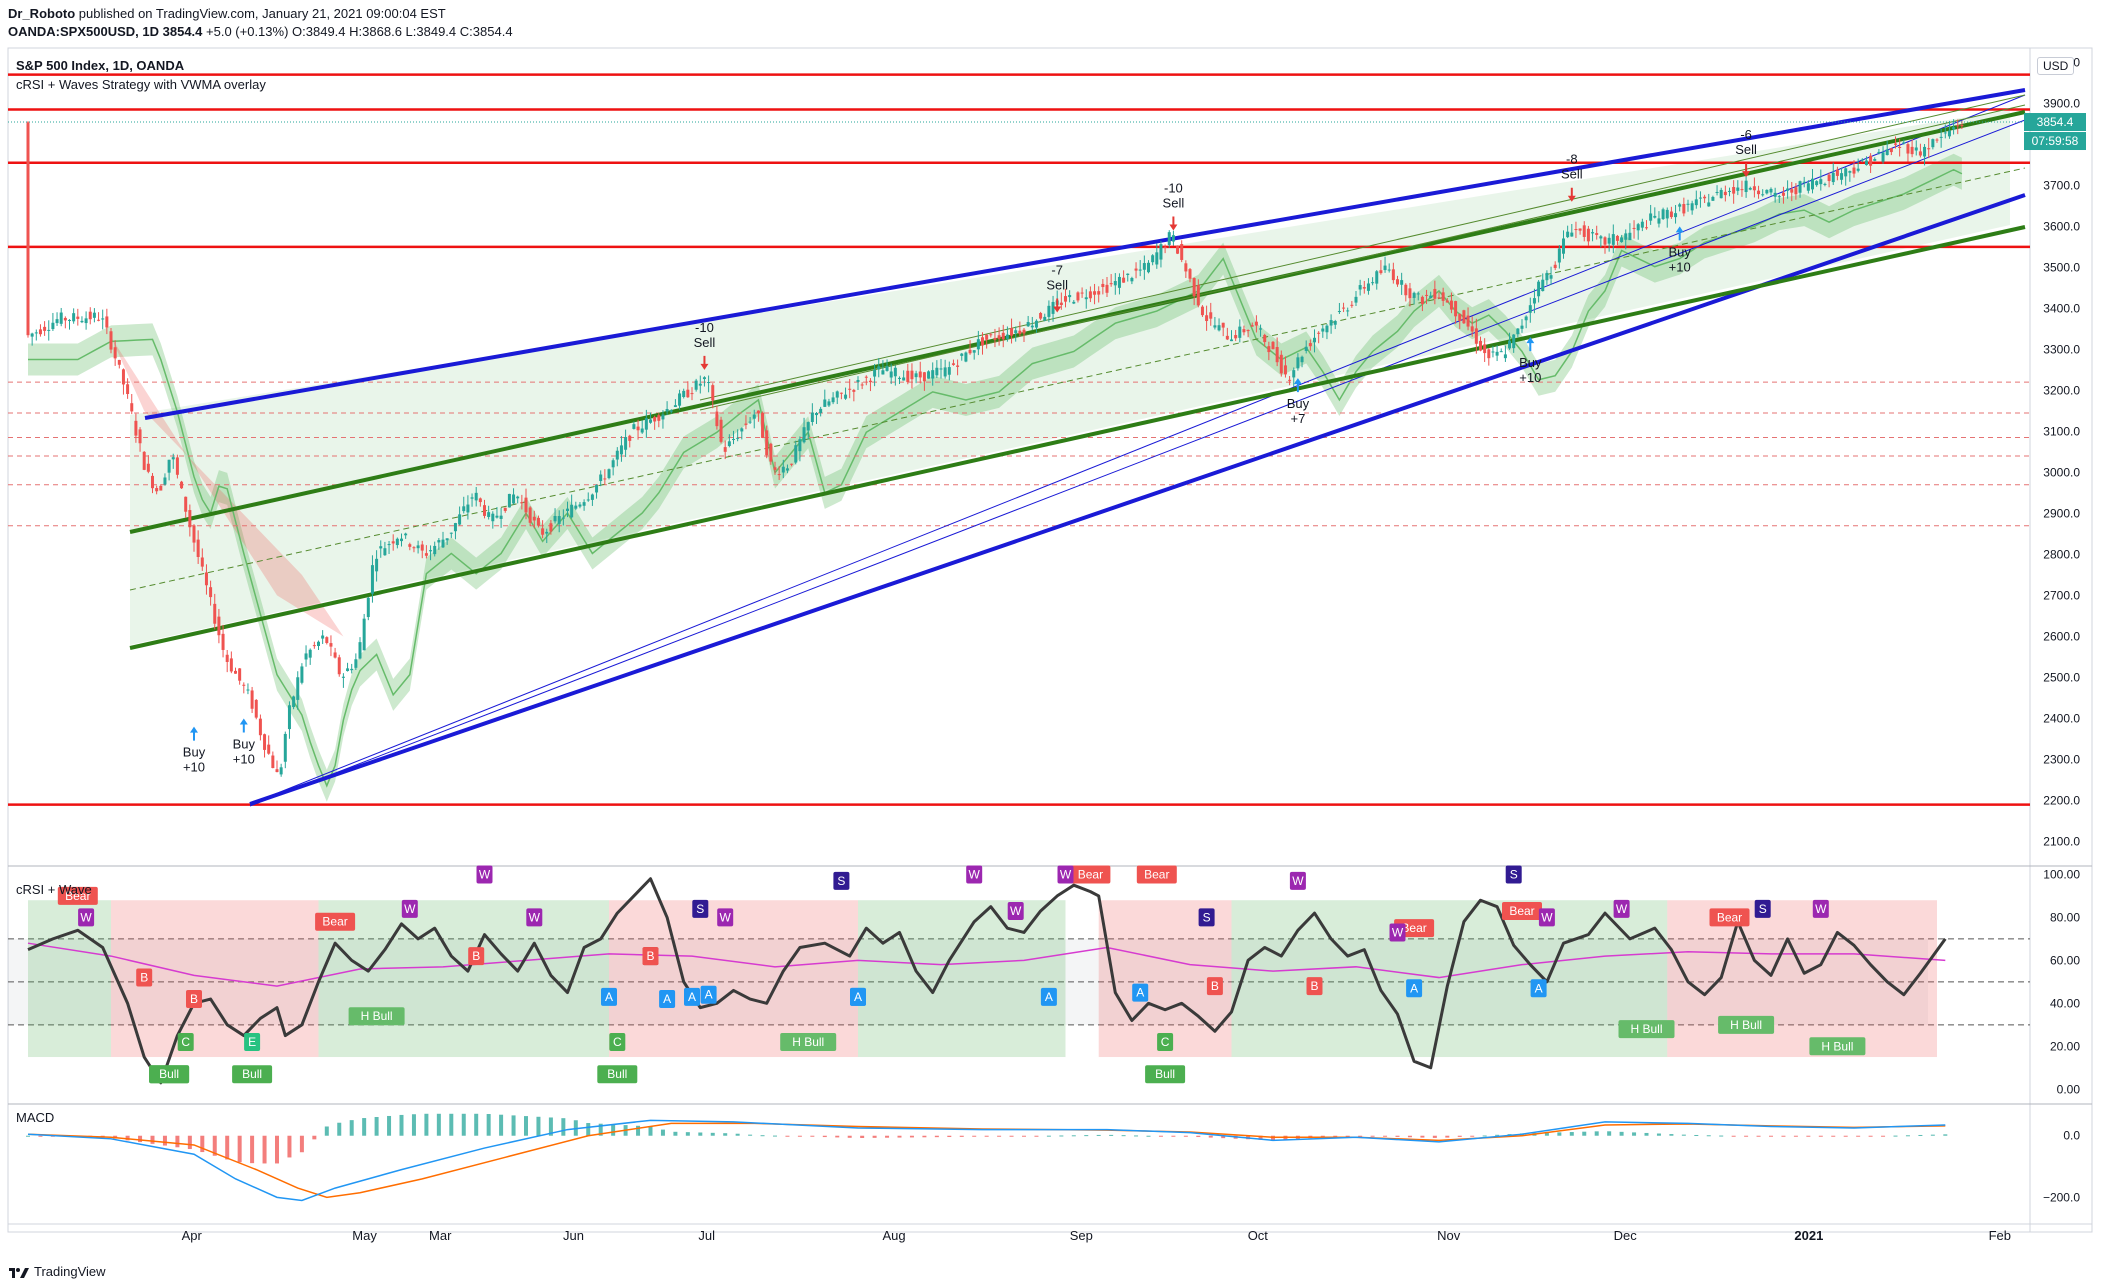 Image resolution: width=2101 pixels, height=1287 pixels. Describe the element at coordinates (1298, 402) in the screenshot. I see `buy-signal: Buy+7` at that location.